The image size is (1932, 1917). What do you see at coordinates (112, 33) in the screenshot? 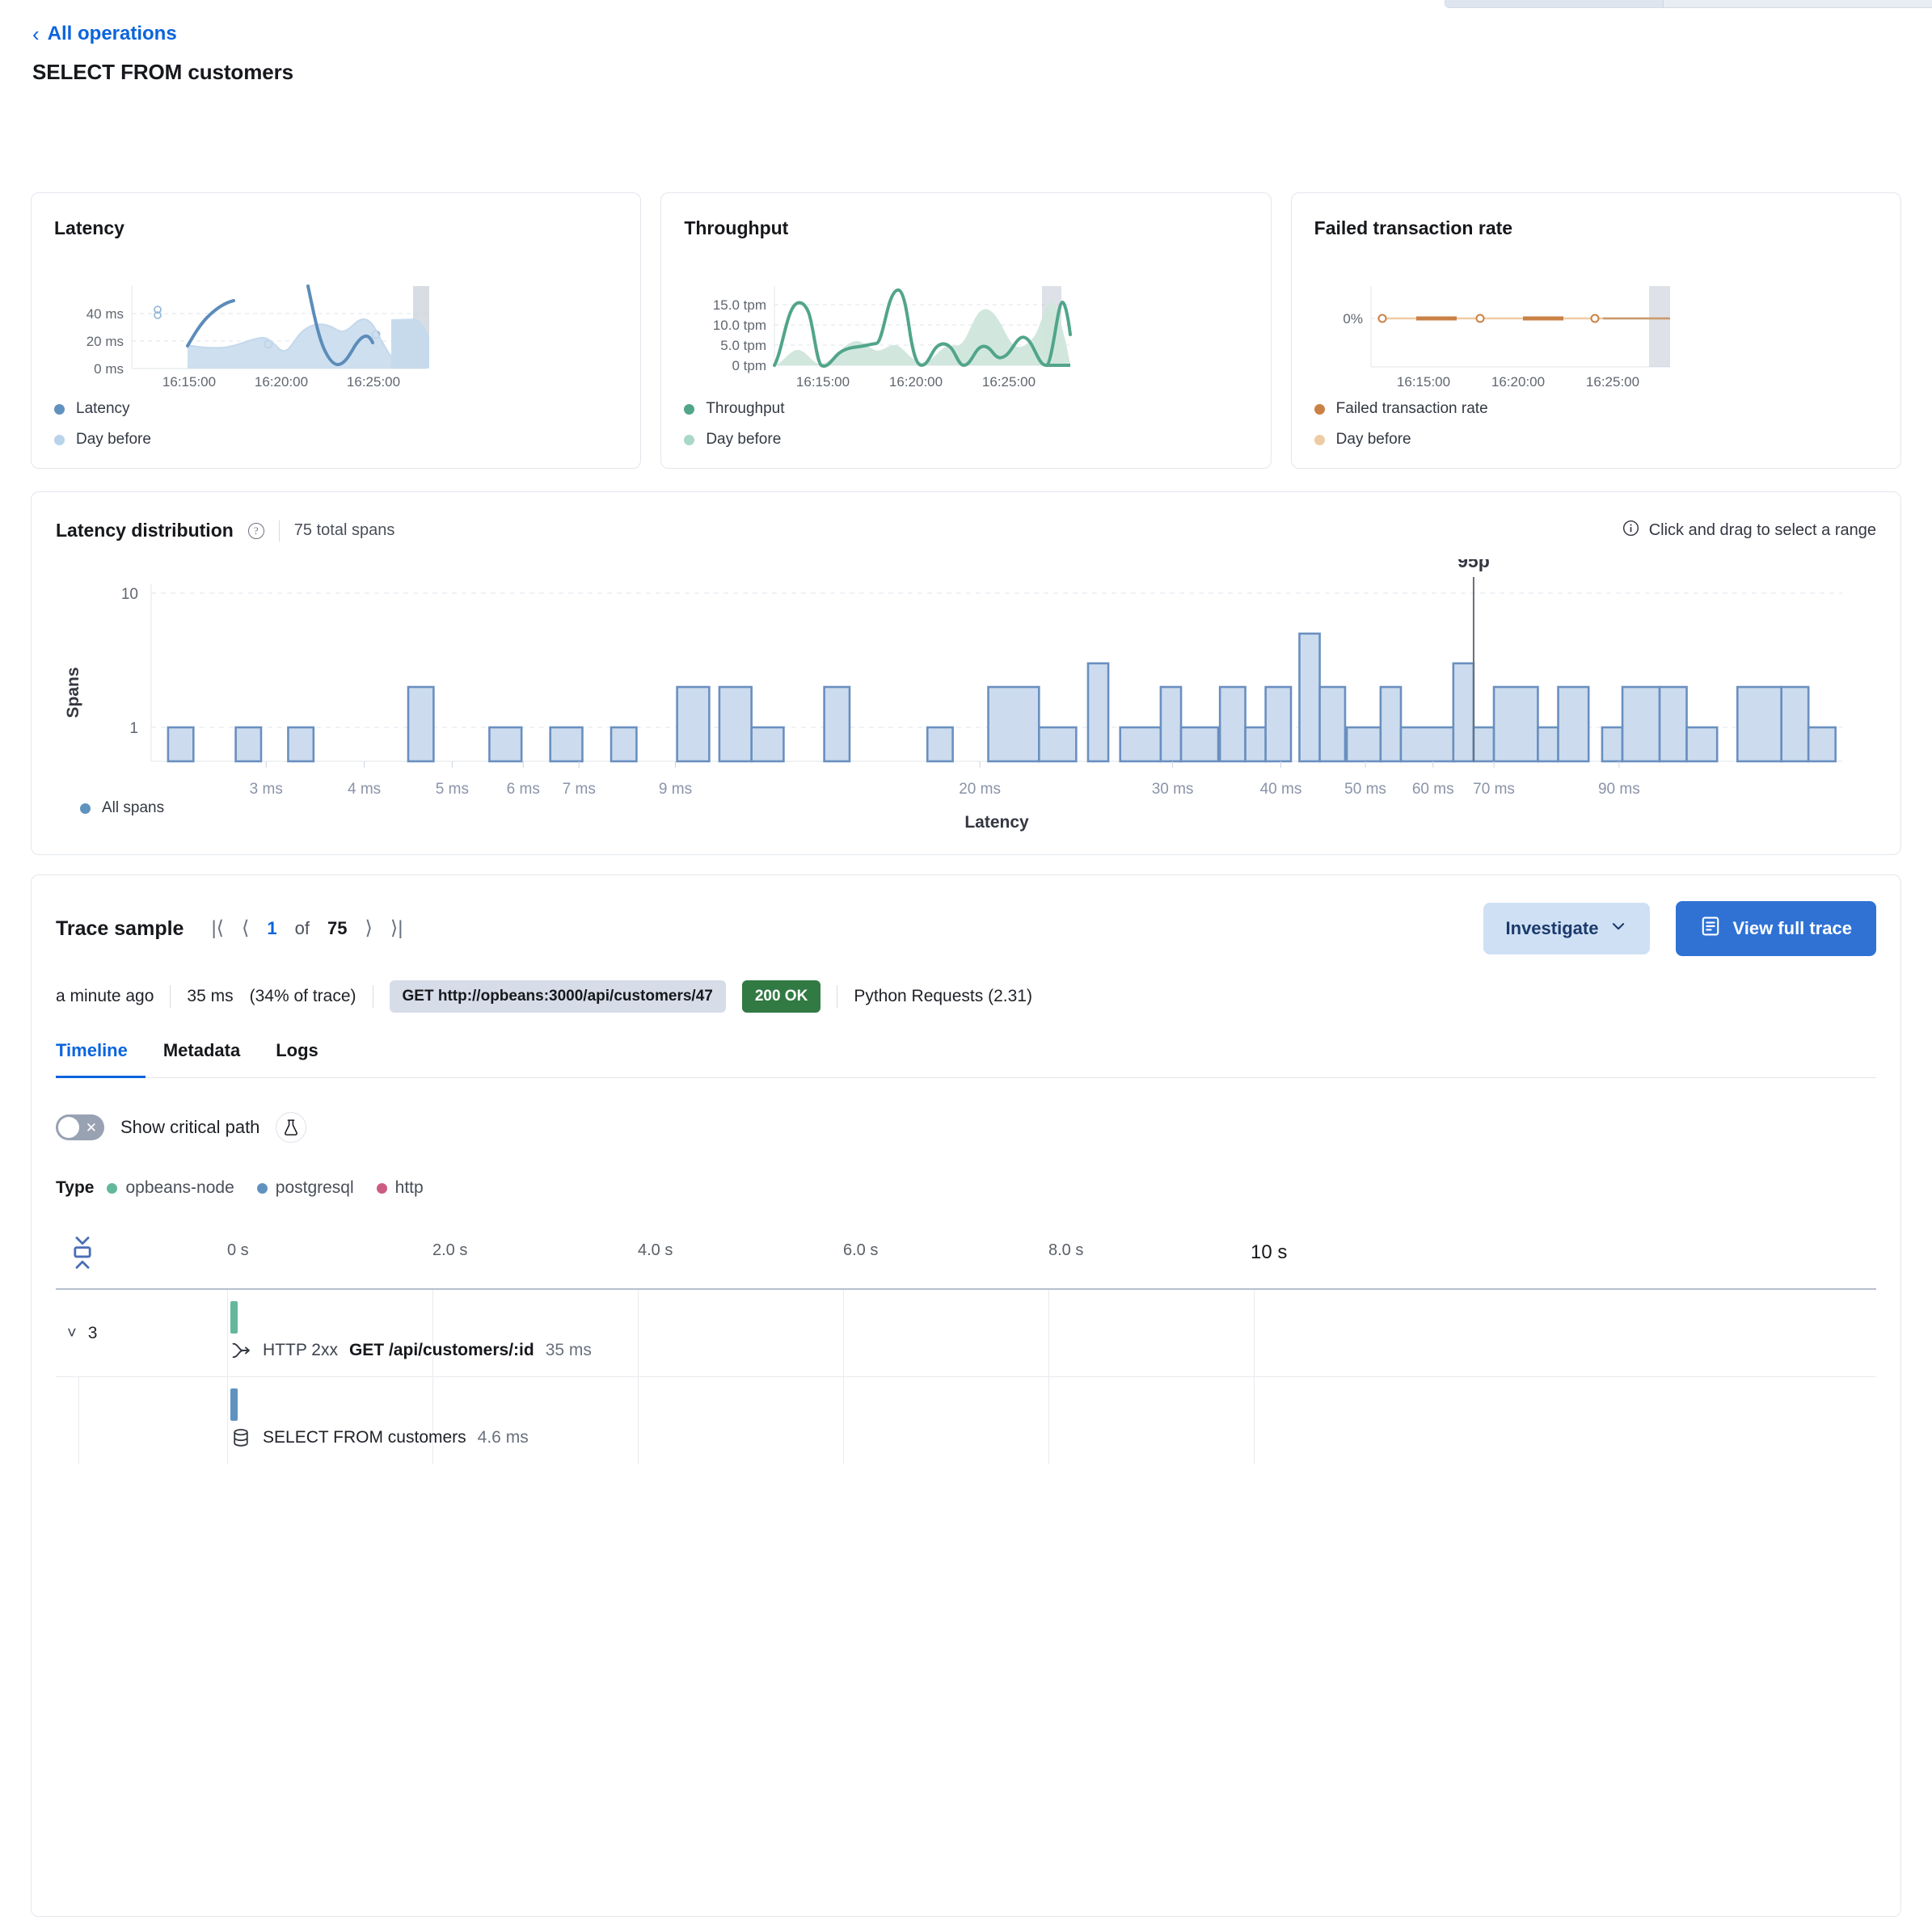
I see `breadcrumb-label: All operations` at bounding box center [112, 33].